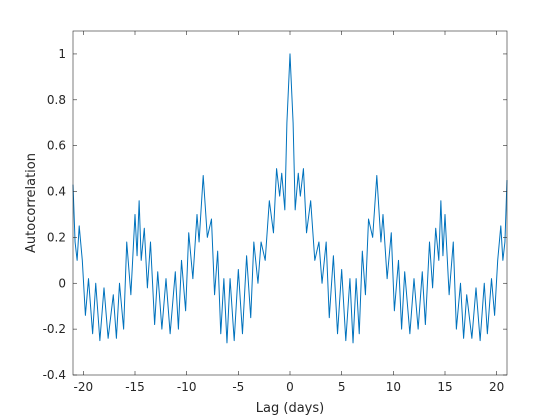 This screenshot has height=420, width=560. Describe the element at coordinates (56, 146) in the screenshot. I see `y-tick-label: 0.6` at that location.